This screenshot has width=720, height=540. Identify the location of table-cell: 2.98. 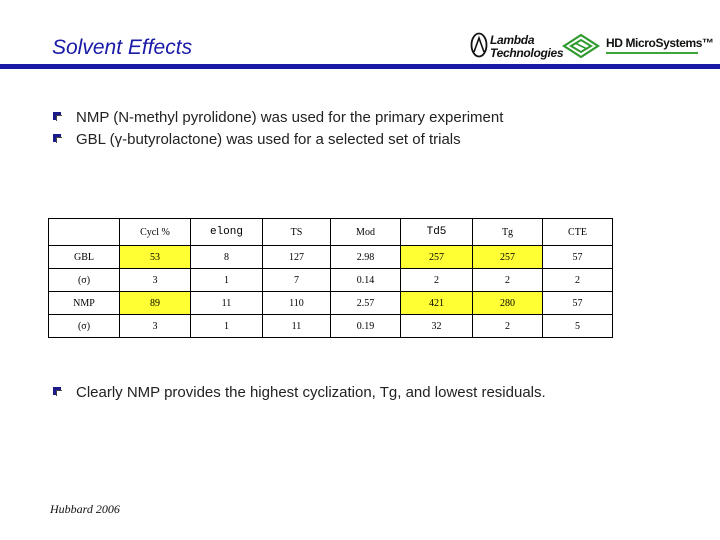
(365, 257).